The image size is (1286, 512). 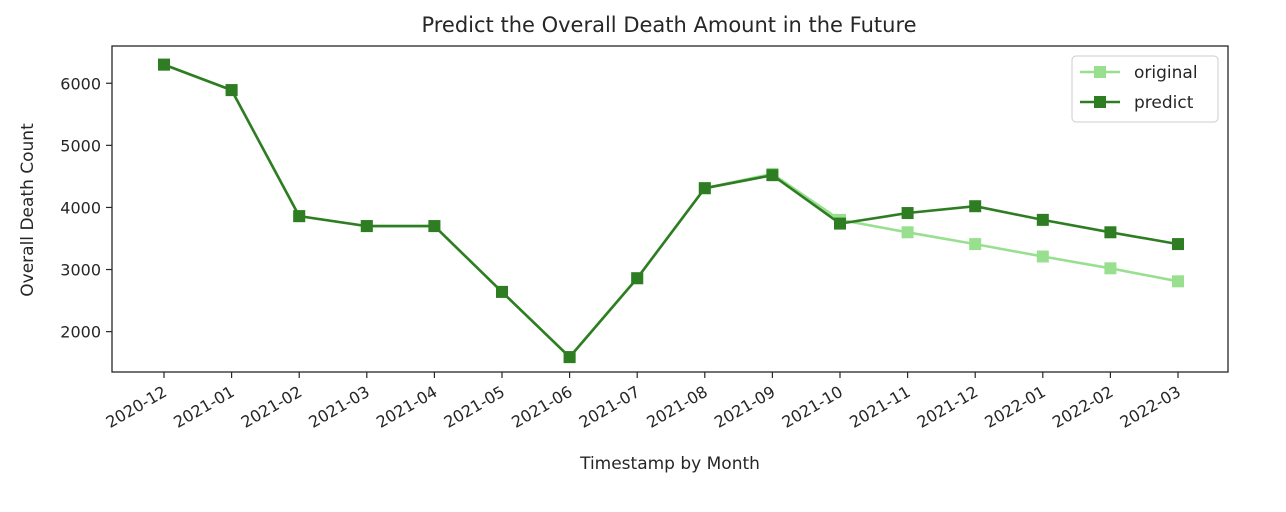 I want to click on x-tick-label: 2022-03, so click(x=1150, y=407).